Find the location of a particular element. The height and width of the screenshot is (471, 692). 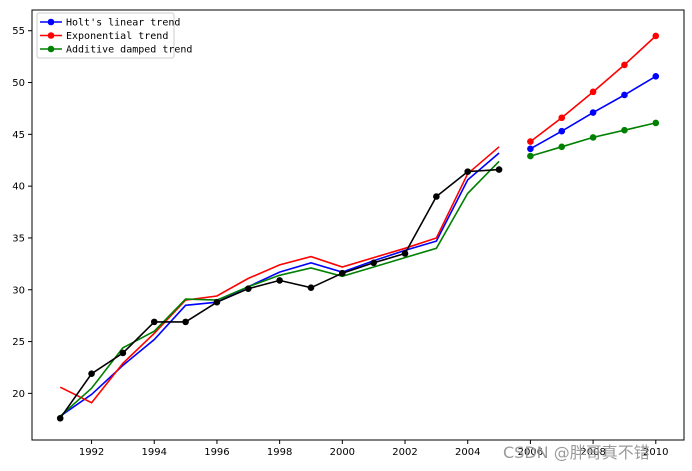

legend-label: Exponential trend is located at coordinates (117, 36).